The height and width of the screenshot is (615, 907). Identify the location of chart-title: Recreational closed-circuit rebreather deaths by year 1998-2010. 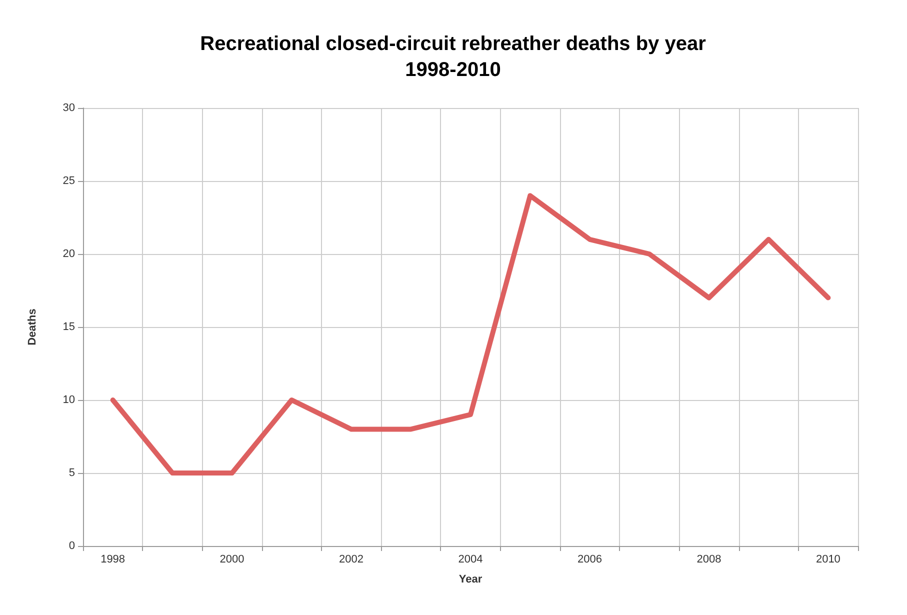
(453, 57).